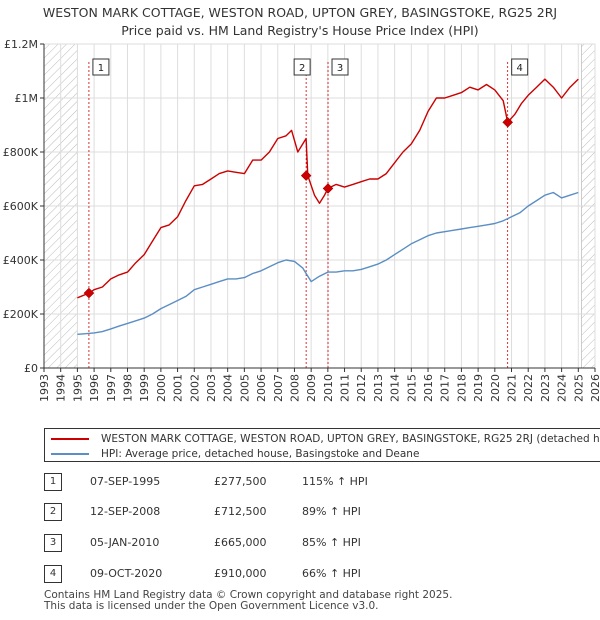 The width and height of the screenshot is (600, 620). I want to click on x-tick-label: 2024, so click(562, 388).